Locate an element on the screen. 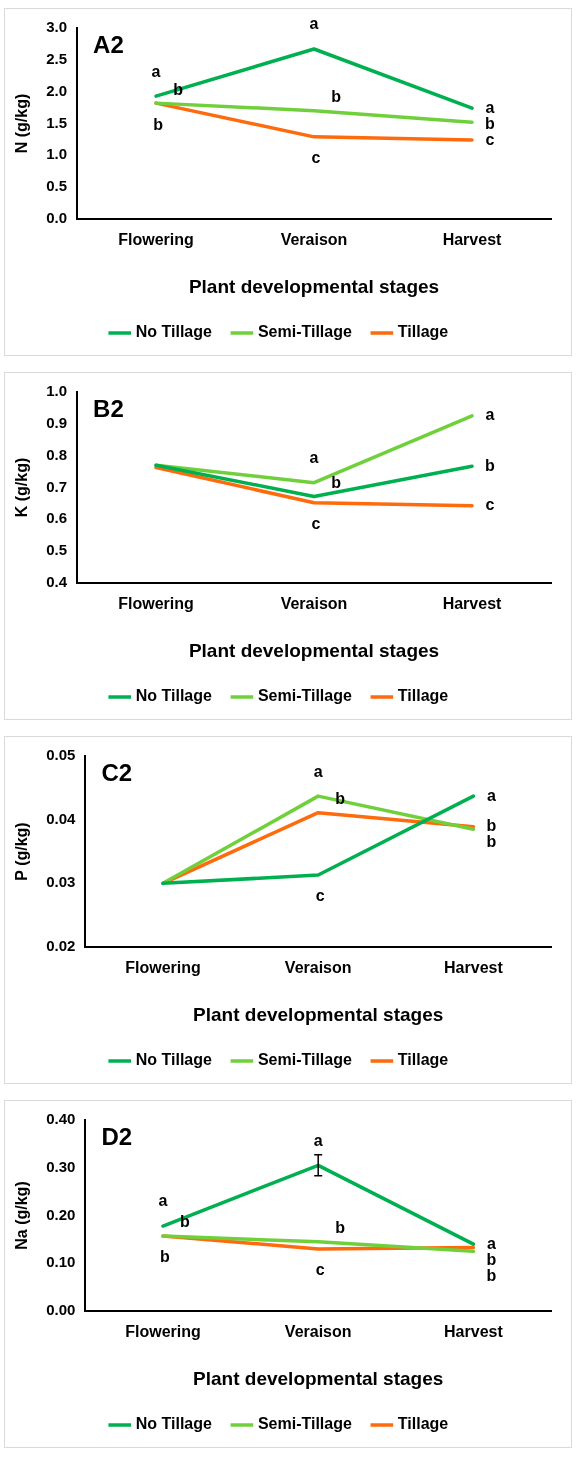 This screenshot has width=578, height=1458. chart-title: C2 is located at coordinates (117, 772).